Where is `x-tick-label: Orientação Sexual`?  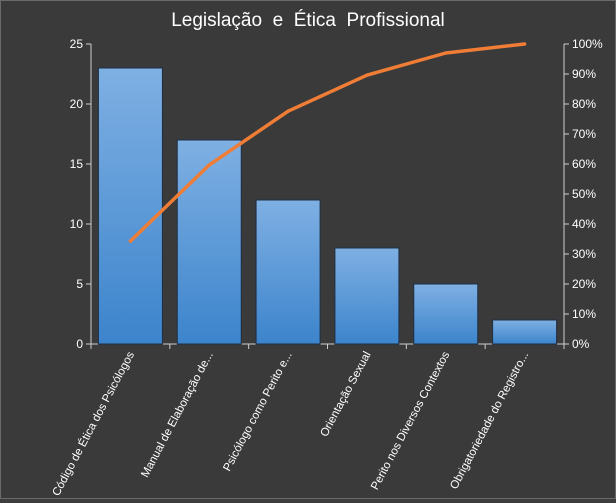 x-tick-label: Orientação Sexual is located at coordinates (346, 394).